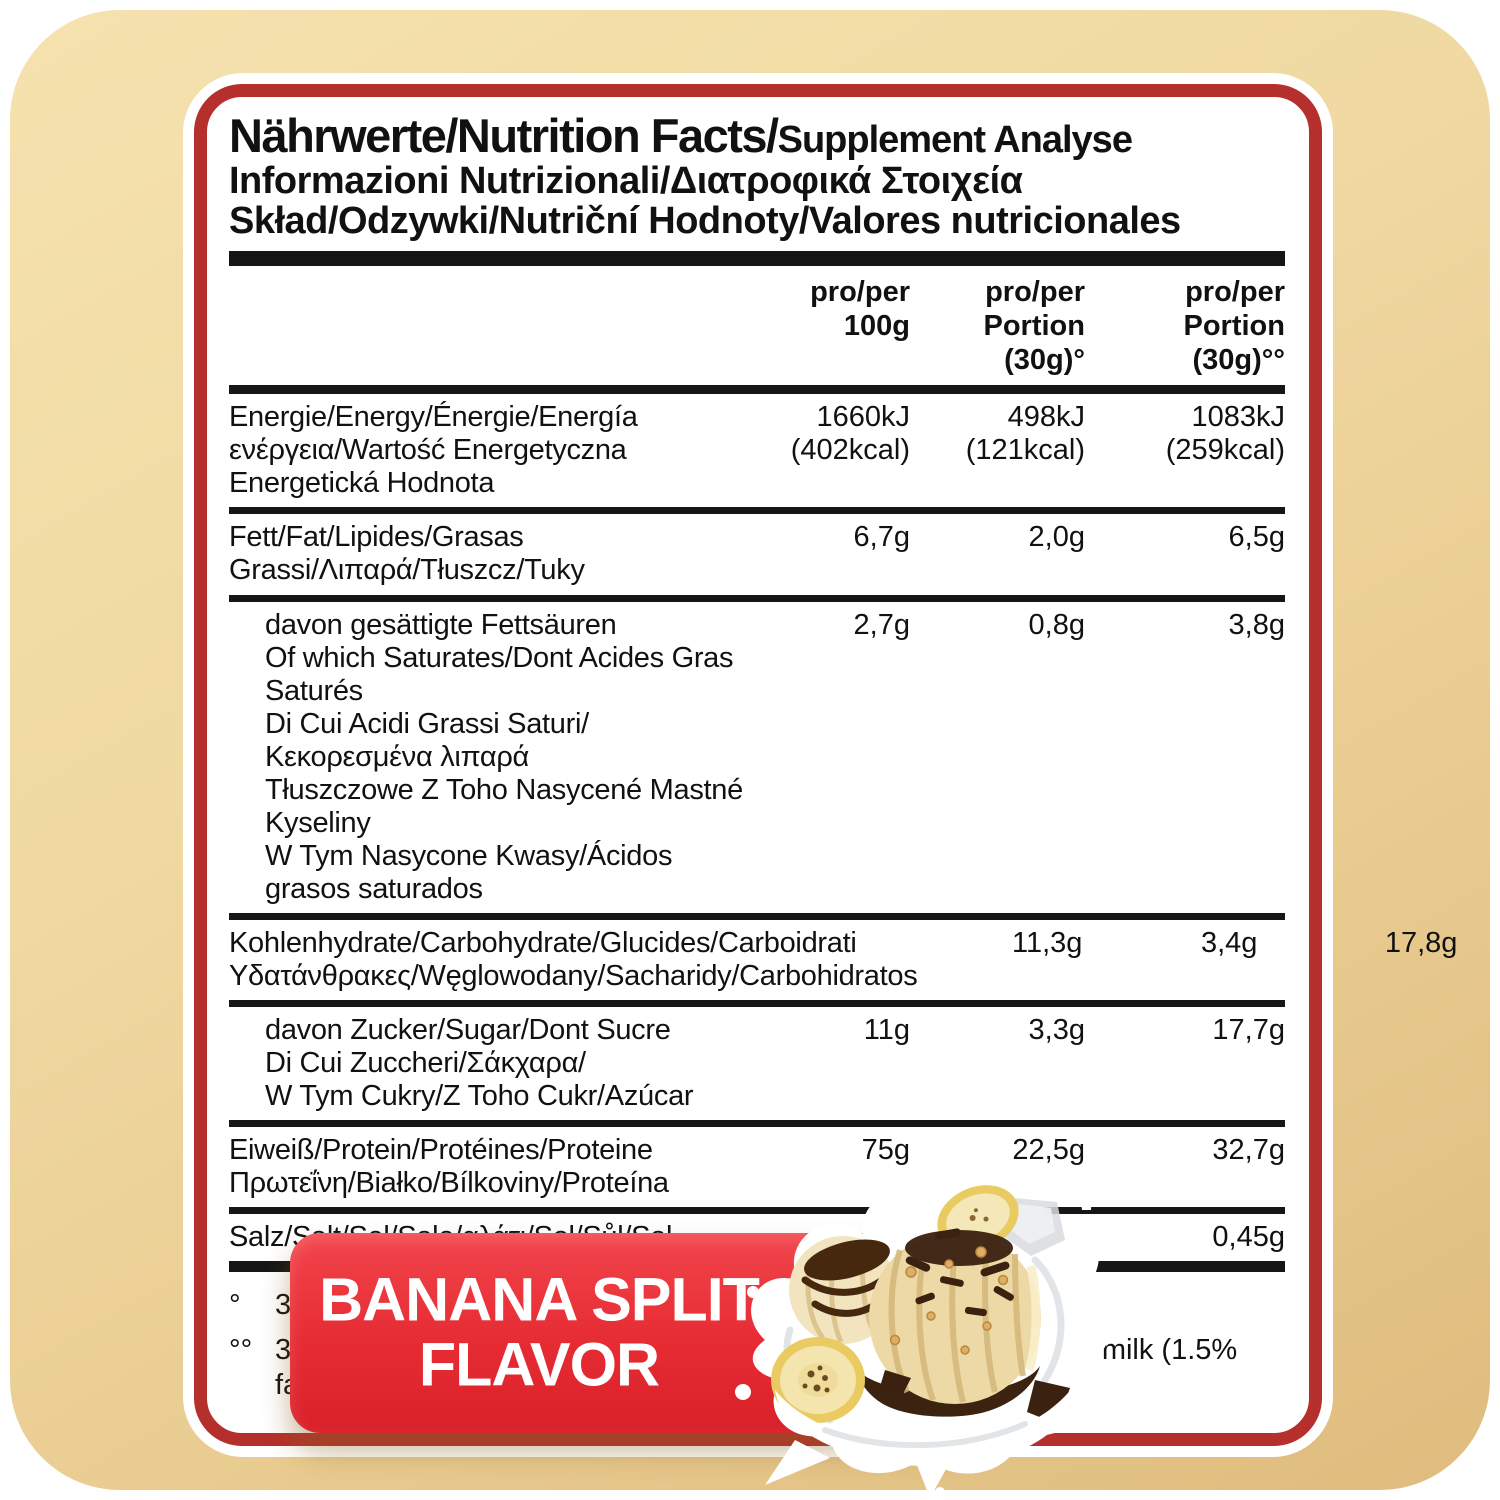  I want to click on banana-seeds-icon, so click(816, 1379).